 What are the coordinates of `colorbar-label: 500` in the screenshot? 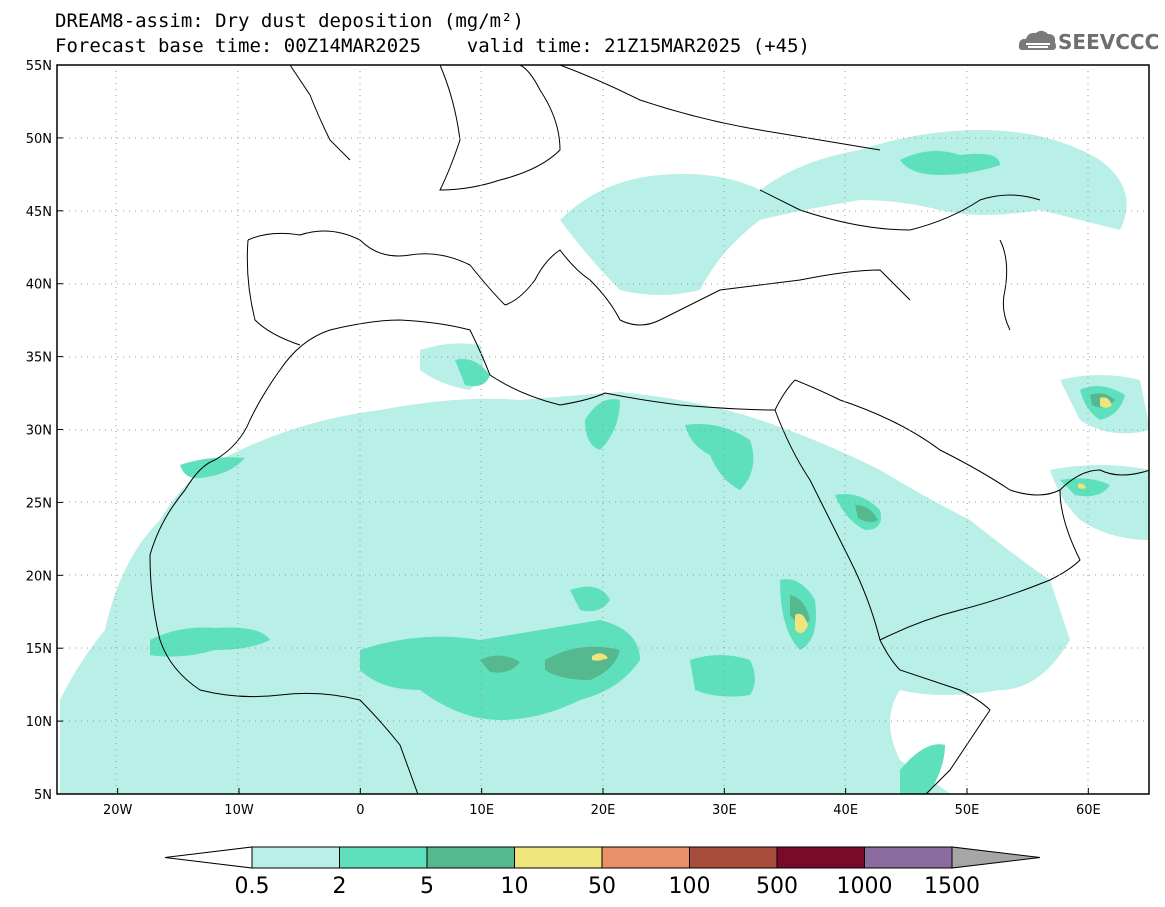 It's located at (777, 886).